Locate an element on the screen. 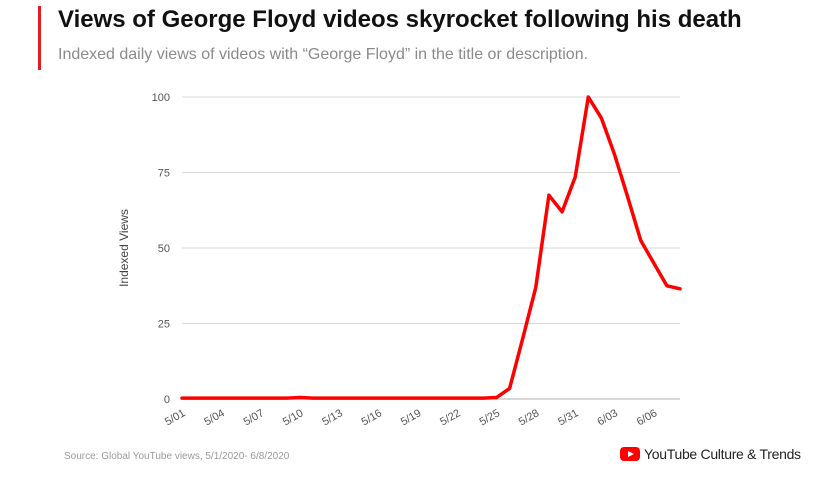 This screenshot has width=840, height=488. x-tick-label: 5/10 is located at coordinates (293, 417).